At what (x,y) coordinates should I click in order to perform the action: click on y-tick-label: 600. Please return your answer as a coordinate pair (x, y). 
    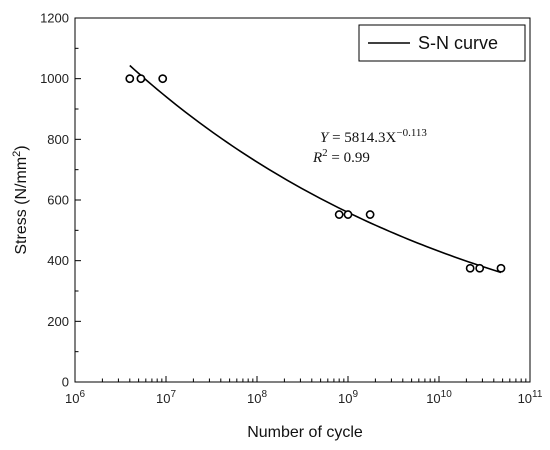
    Looking at the image, I should click on (58, 200).